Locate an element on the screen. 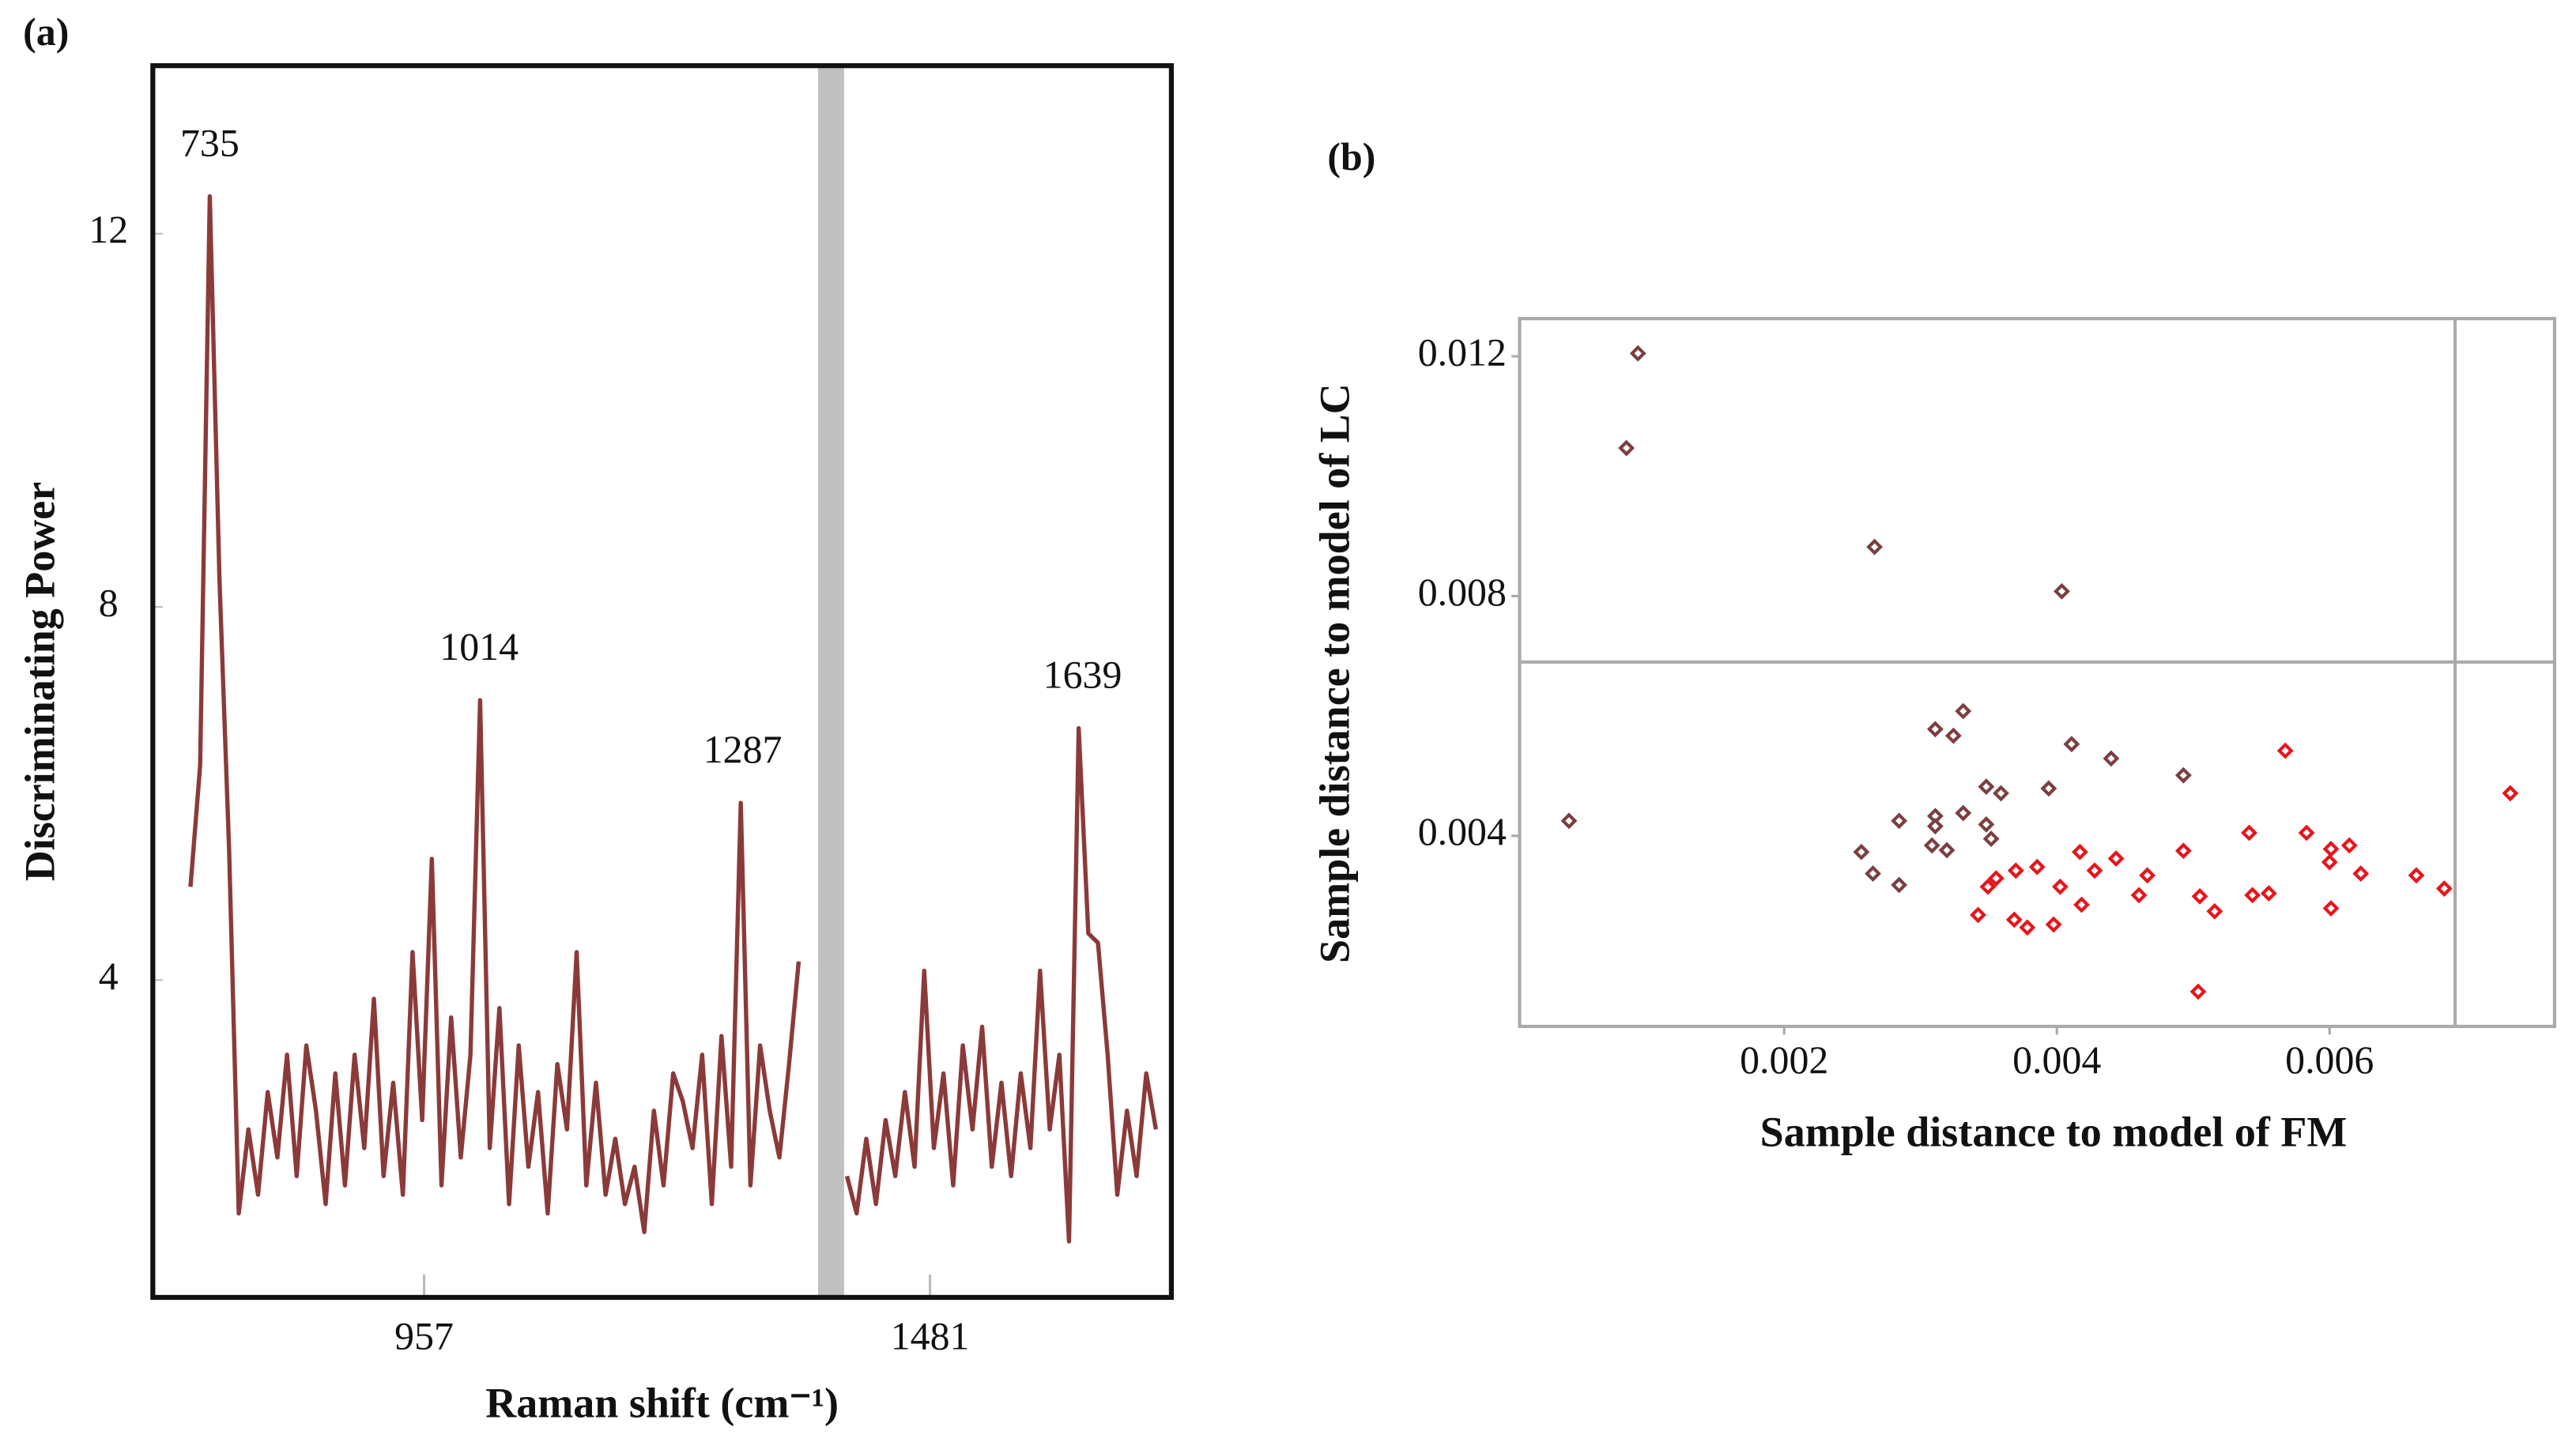 This screenshot has width=2576, height=1446. x-axis-title: Raman shift (cm⁻¹) is located at coordinates (662, 1403).